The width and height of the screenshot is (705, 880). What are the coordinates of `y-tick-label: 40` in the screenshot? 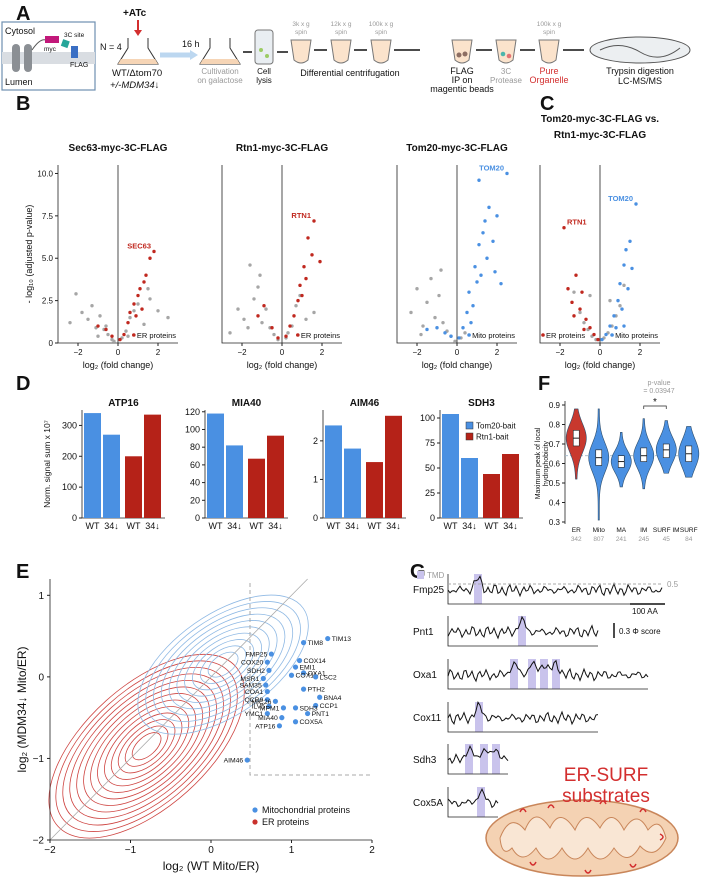 It's located at (195, 483).